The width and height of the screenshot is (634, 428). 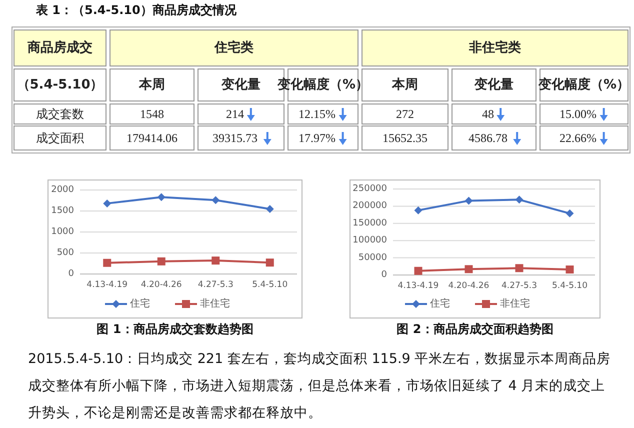 What do you see at coordinates (370, 223) in the screenshot?
I see `y-tick-label: 150000` at bounding box center [370, 223].